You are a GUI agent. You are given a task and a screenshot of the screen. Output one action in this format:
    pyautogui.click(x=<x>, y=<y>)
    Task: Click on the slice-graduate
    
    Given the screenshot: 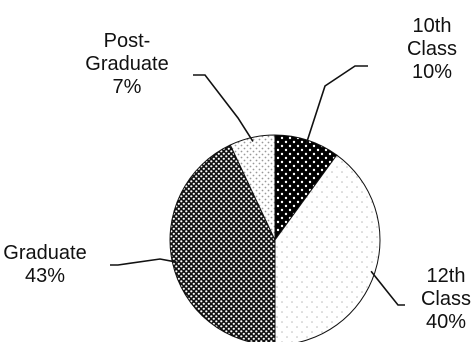 What is the action you would take?
    pyautogui.click(x=222, y=245)
    